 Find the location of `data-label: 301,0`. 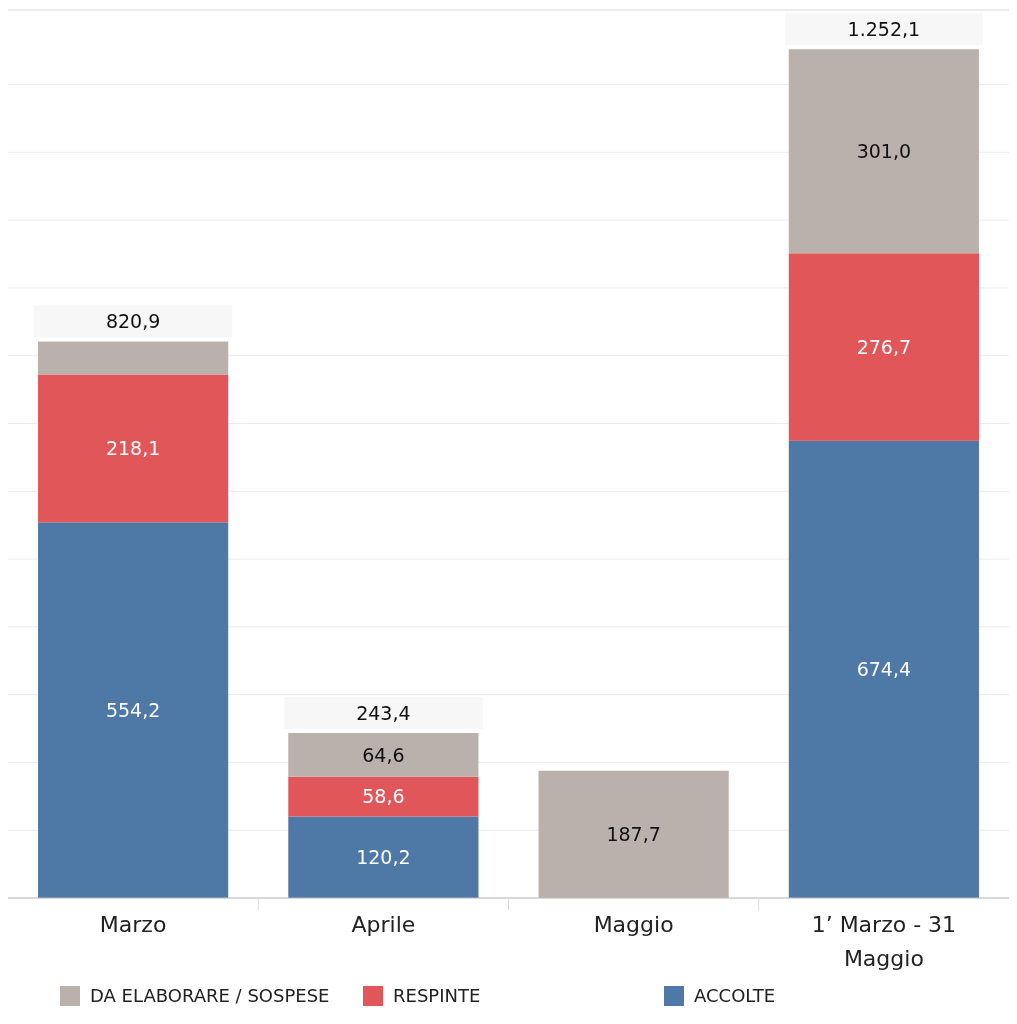

data-label: 301,0 is located at coordinates (884, 150).